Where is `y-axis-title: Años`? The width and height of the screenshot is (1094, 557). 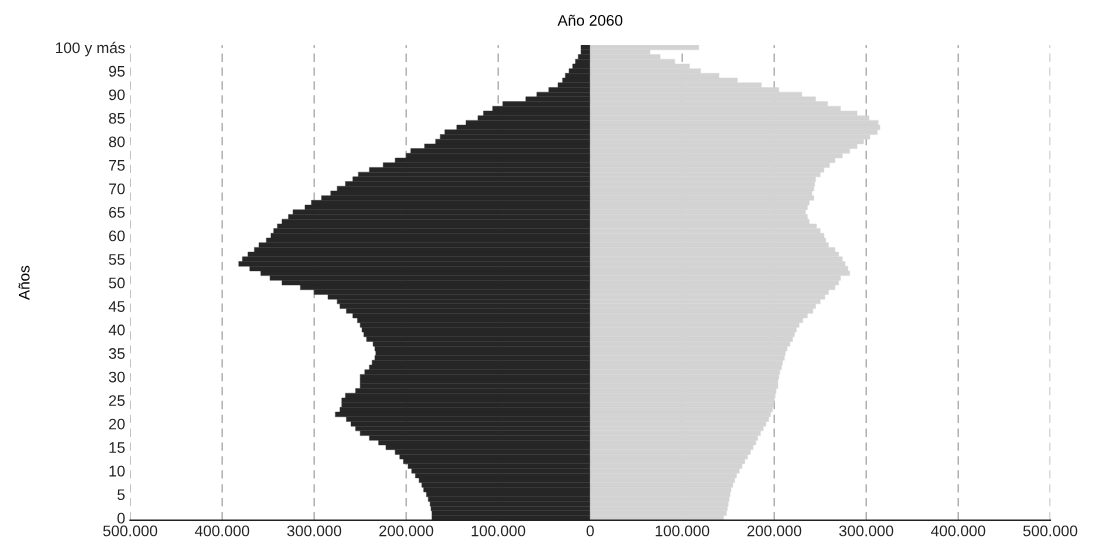
y-axis-title: Años is located at coordinates (24, 283).